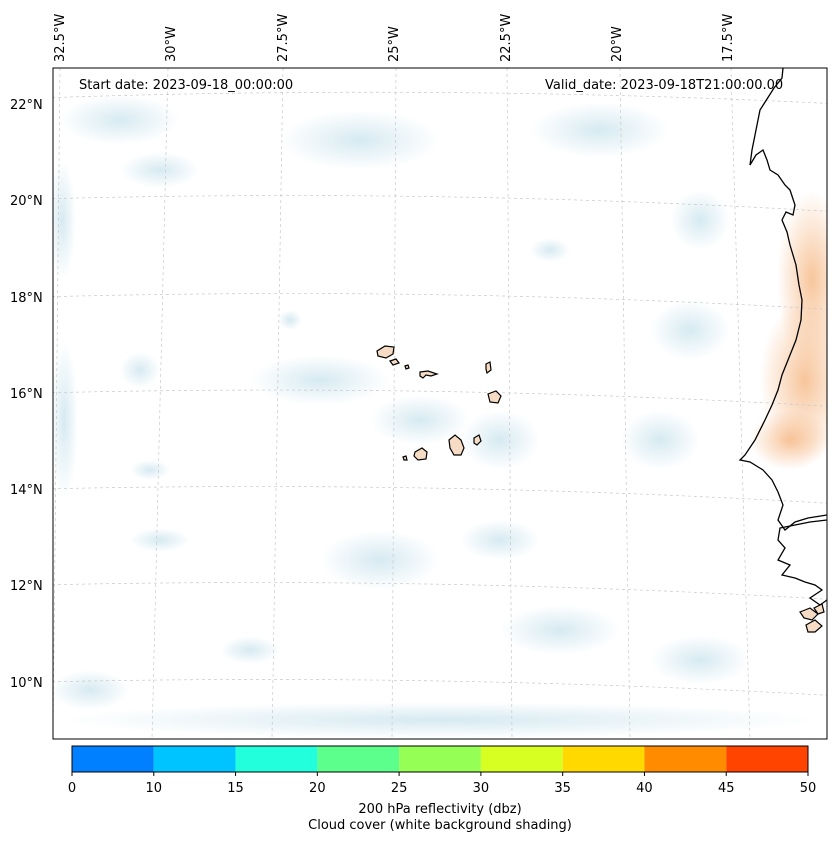  What do you see at coordinates (481, 788) in the screenshot?
I see `colorbar-tick-label: 30` at bounding box center [481, 788].